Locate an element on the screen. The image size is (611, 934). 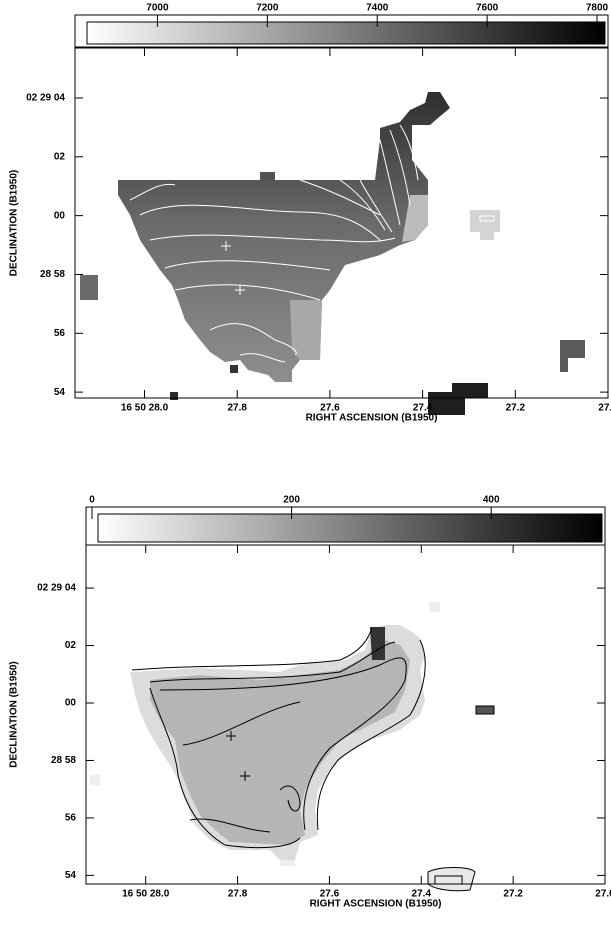
colorbar-tick-label: 7600 is located at coordinates (487, 8).